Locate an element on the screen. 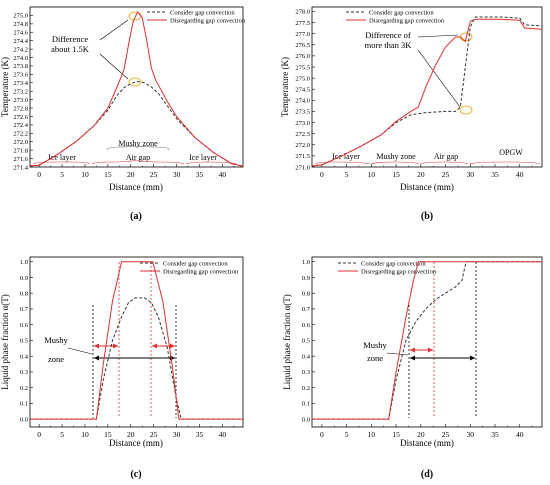 Image resolution: width=550 pixels, height=485 pixels. y-tick-label: 275.0 is located at coordinates (302, 78).